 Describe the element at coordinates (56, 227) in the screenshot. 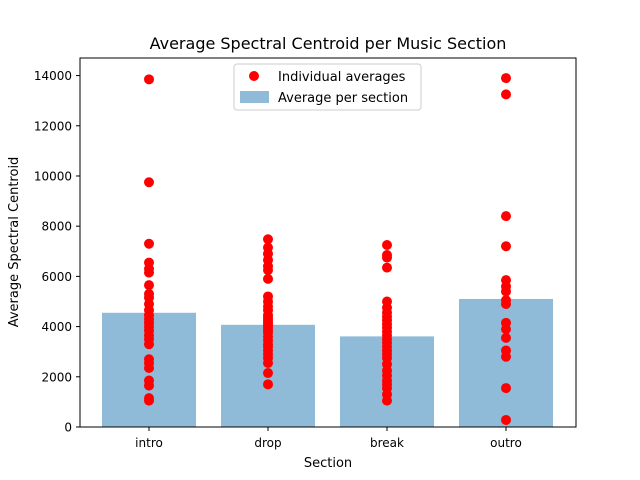

I see `y-tick-label: 8000` at that location.